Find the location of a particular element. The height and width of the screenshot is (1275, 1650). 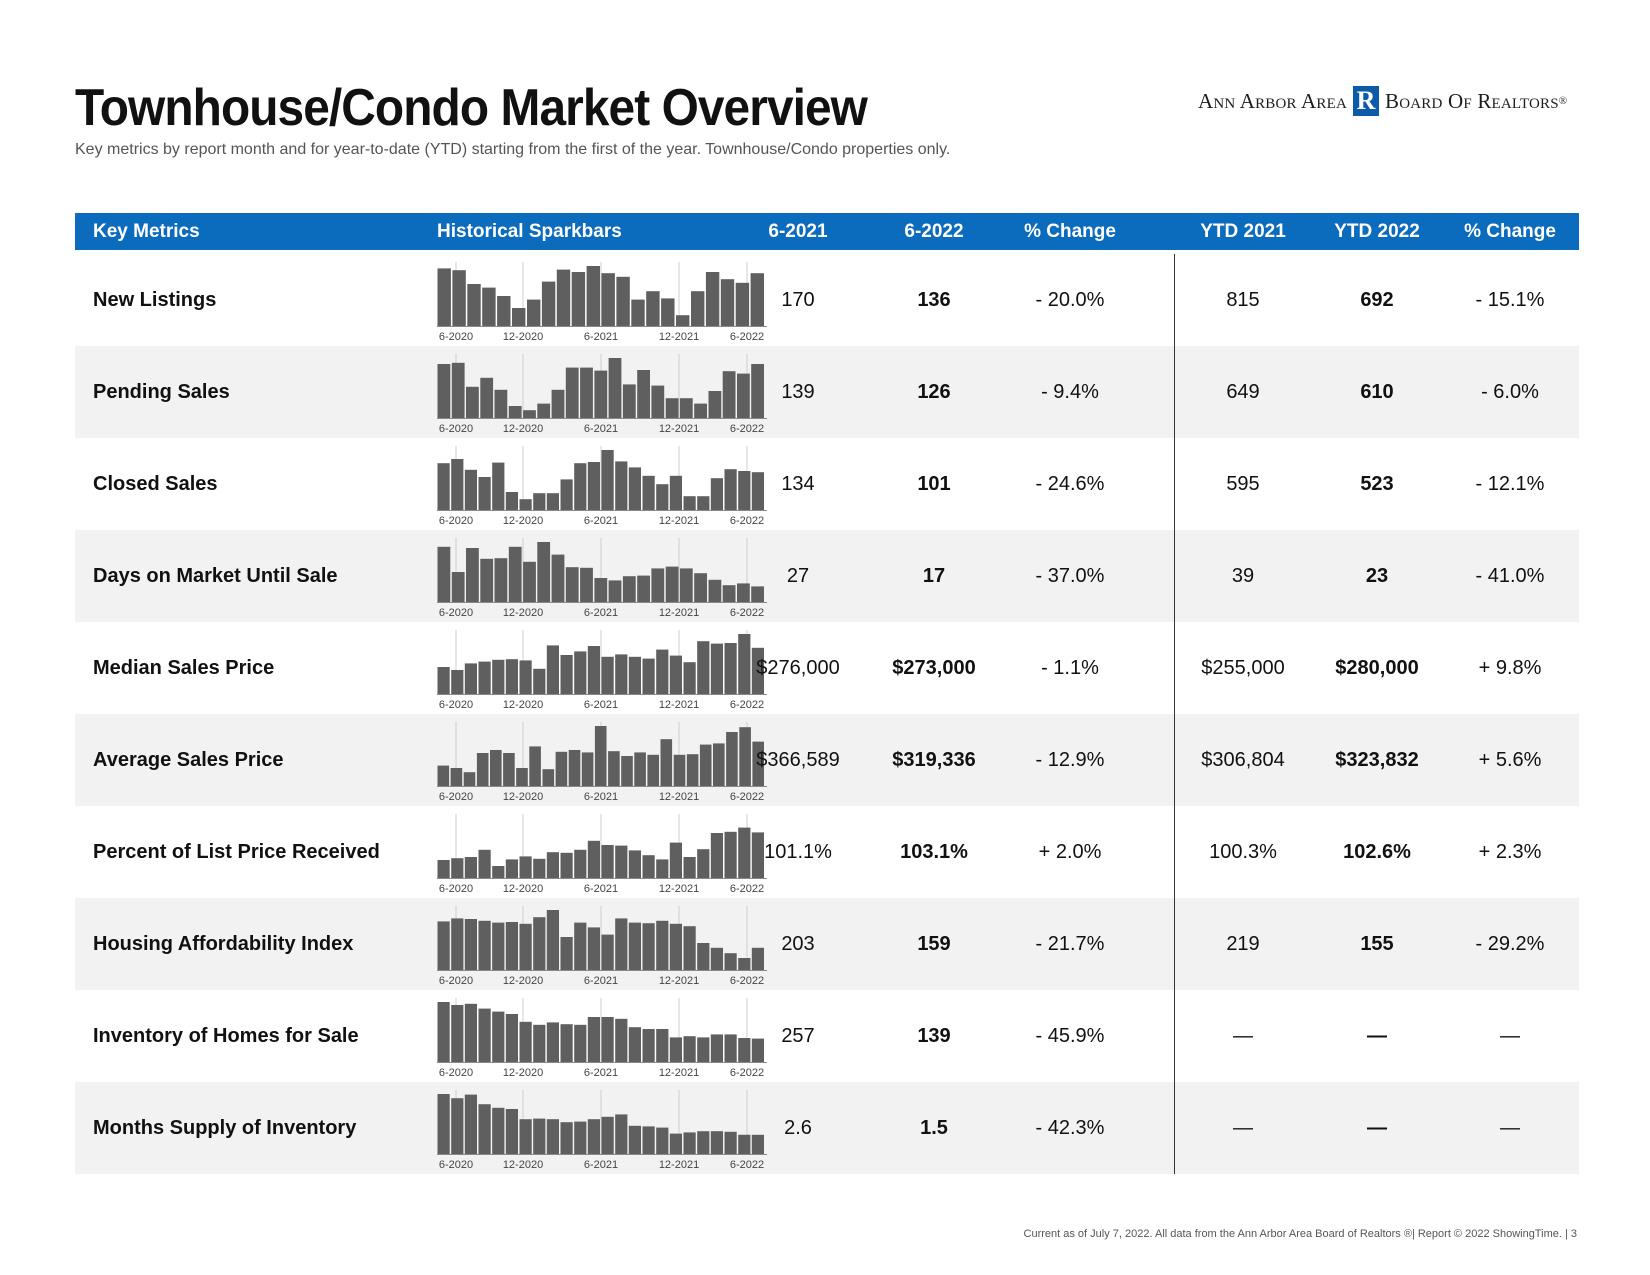

metric-name: Percent of List Price Received is located at coordinates (236, 852).